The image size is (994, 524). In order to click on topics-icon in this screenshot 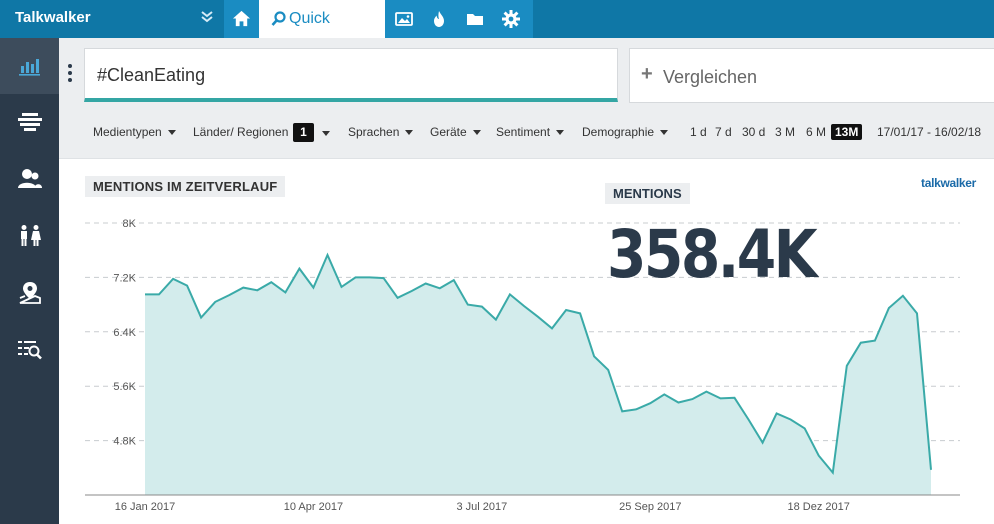, I will do `click(30, 122)`.